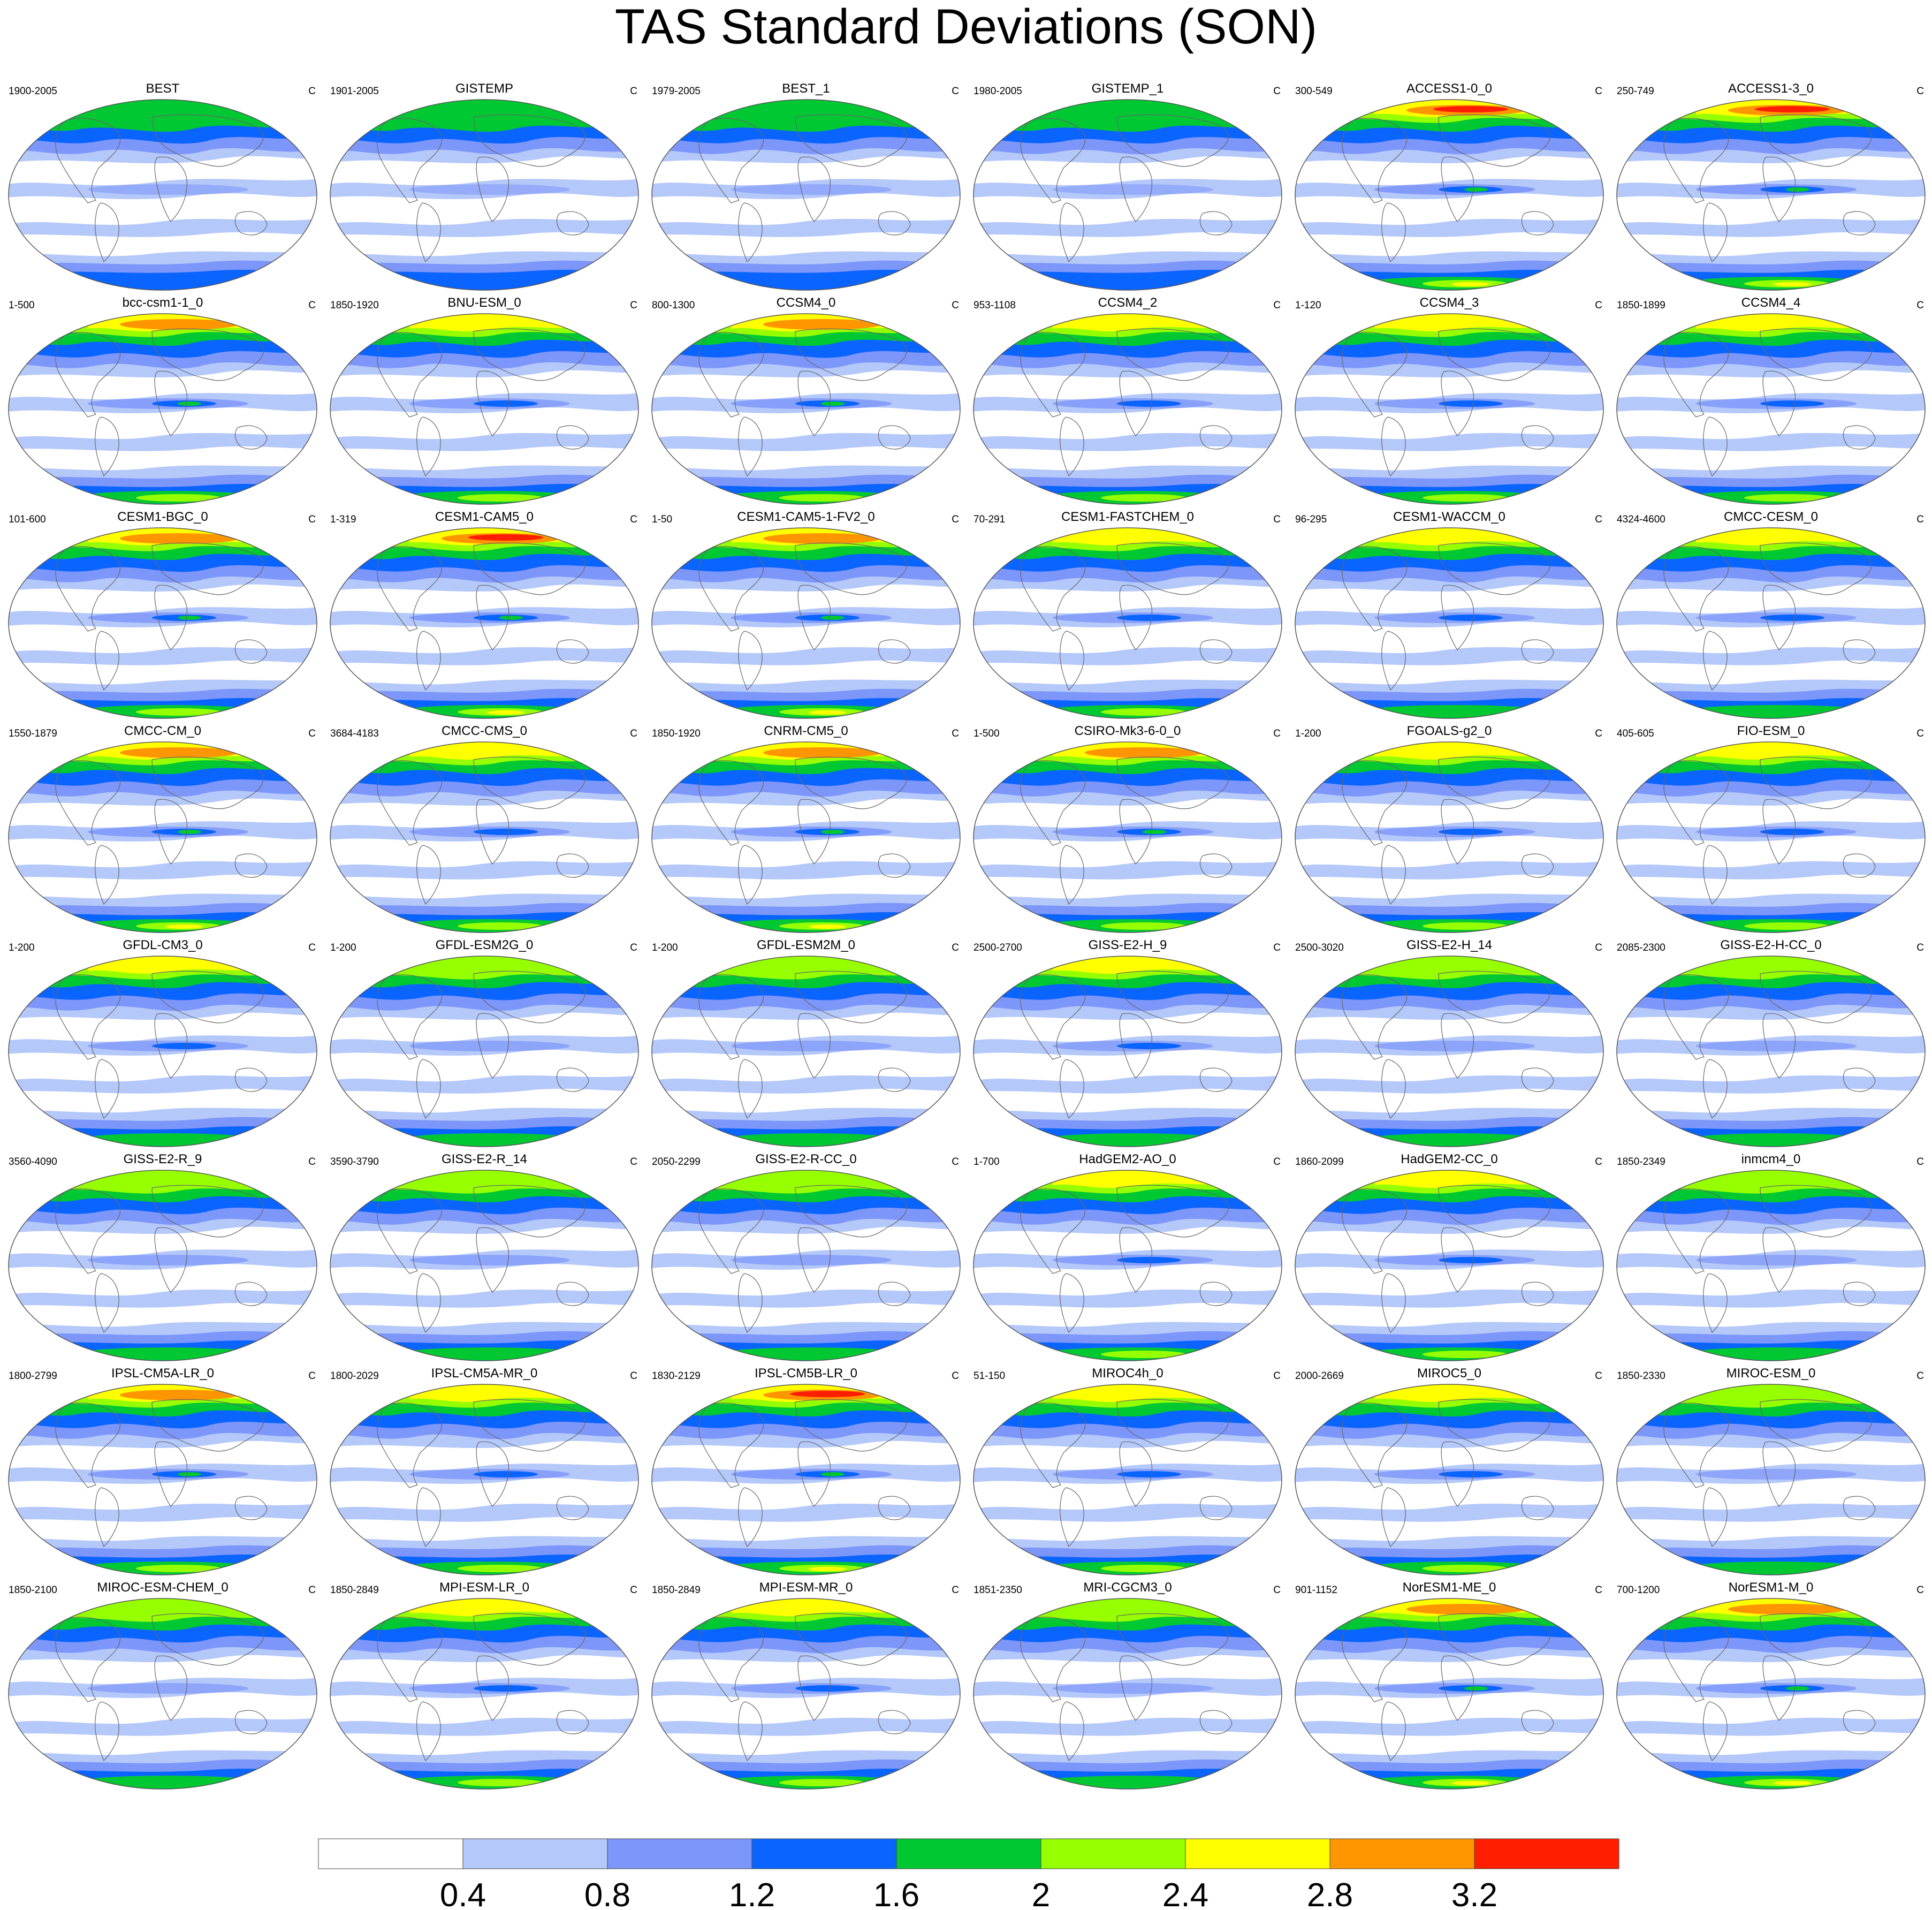 The image size is (1932, 1910). Describe the element at coordinates (806, 731) in the screenshot. I see `panel-title: CNRM-CM5_0` at that location.